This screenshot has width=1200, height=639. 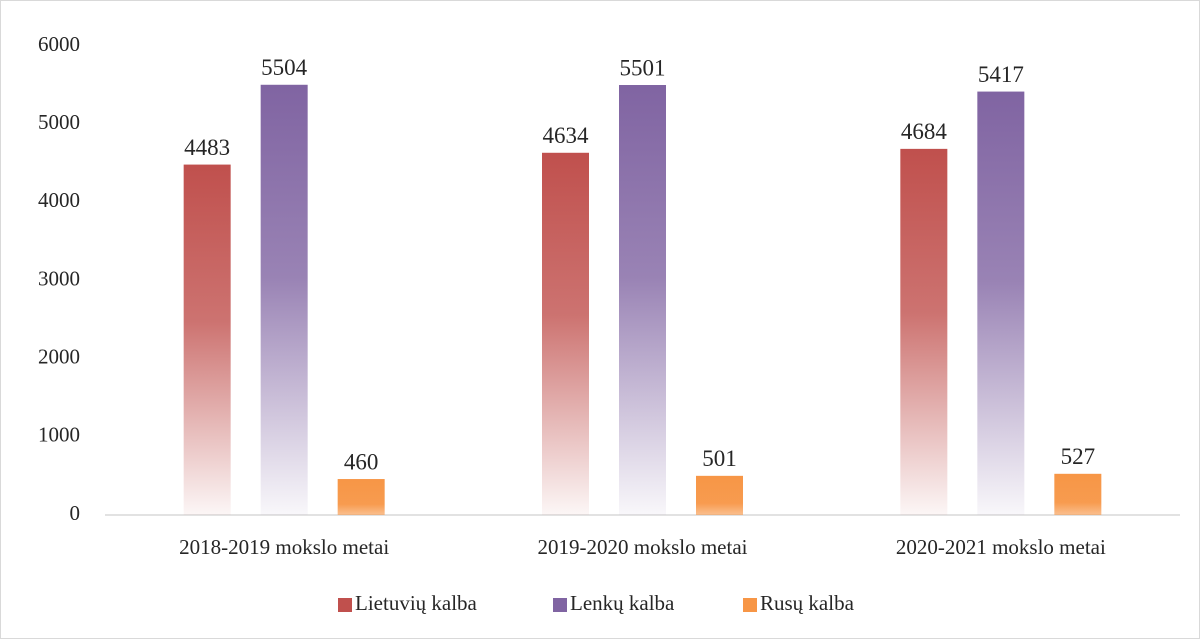 I want to click on data-label: 527, so click(x=1078, y=456).